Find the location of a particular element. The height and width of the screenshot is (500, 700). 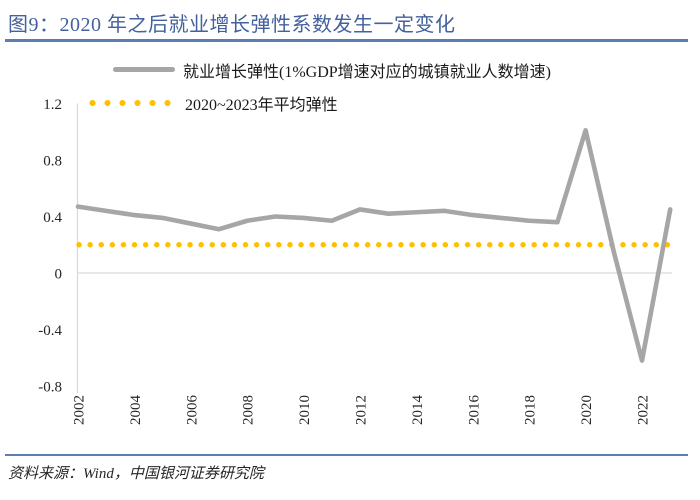

series-line-swatch is located at coordinates (144, 69).